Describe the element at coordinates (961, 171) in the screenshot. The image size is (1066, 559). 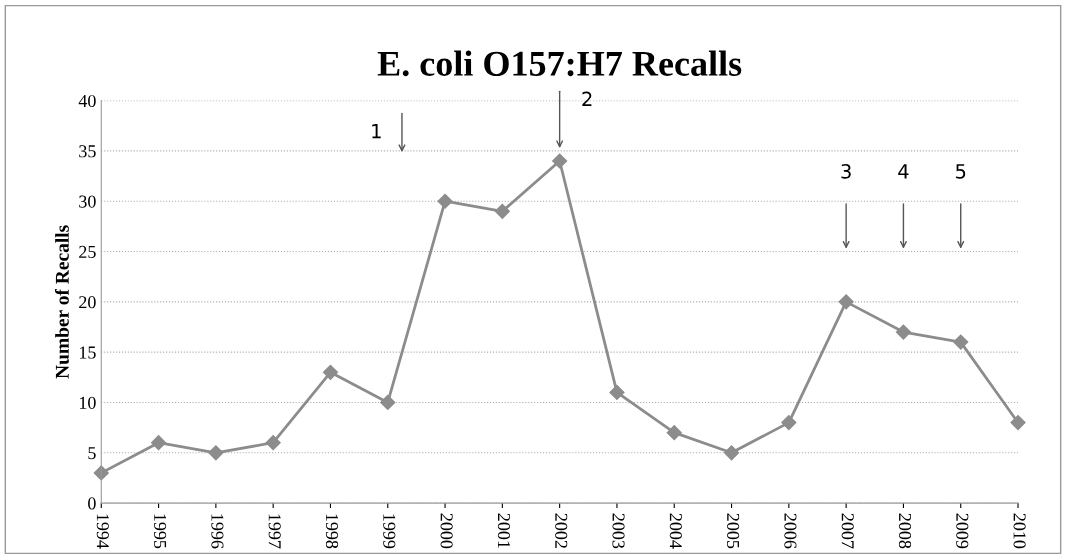
I see `annotation: 5` at that location.